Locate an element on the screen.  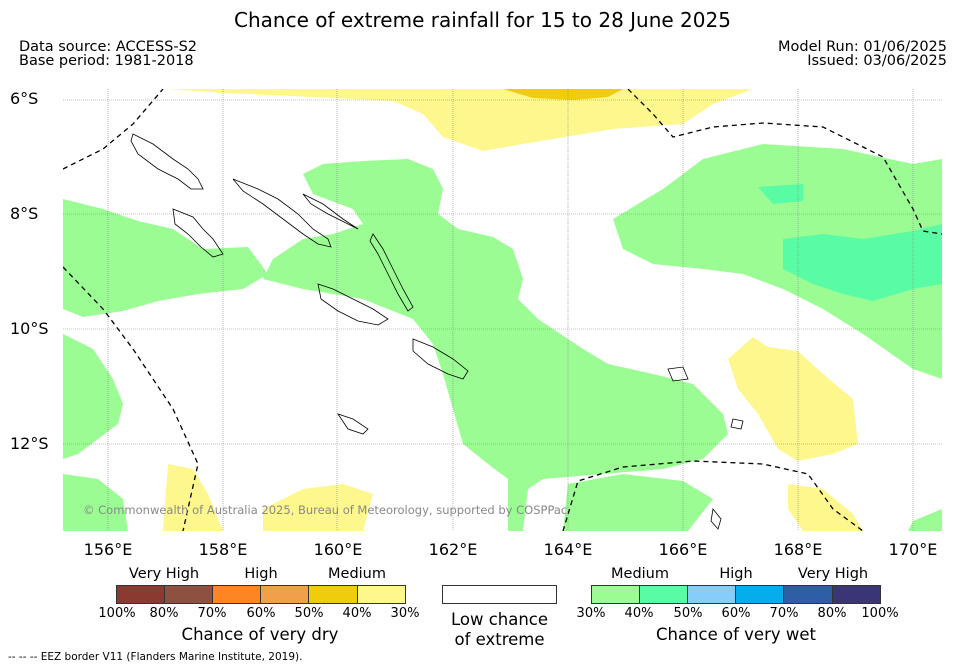
wet-tick: 40% is located at coordinates (639, 613).